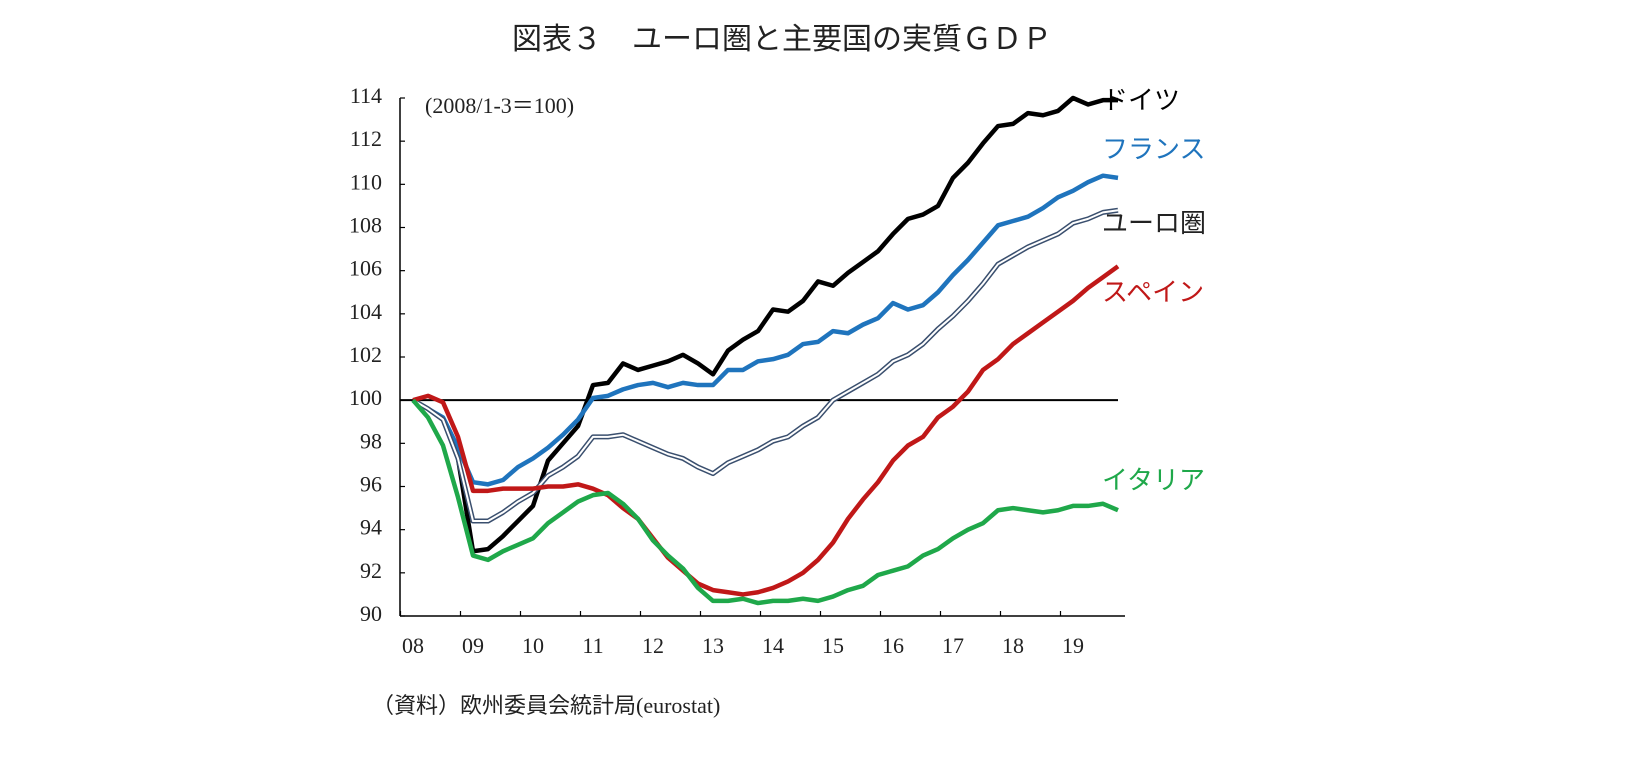 The height and width of the screenshot is (778, 1649). What do you see at coordinates (782, 39) in the screenshot?
I see `chart-title: 図表３ ユーロ圏と主要国の実質ＧＤＰ` at bounding box center [782, 39].